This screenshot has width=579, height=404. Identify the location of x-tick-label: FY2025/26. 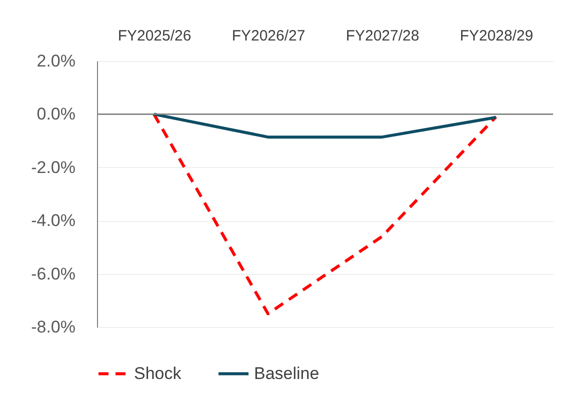
(155, 36).